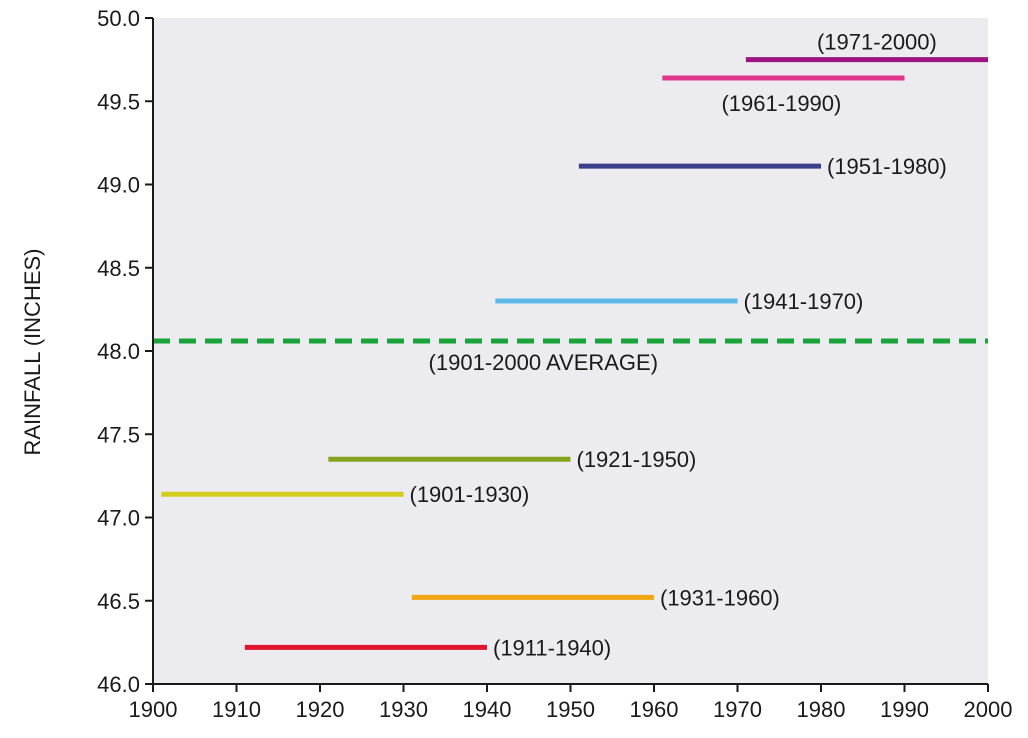 This screenshot has width=1028, height=738. What do you see at coordinates (570, 709) in the screenshot?
I see `x-tick-label: 1950` at bounding box center [570, 709].